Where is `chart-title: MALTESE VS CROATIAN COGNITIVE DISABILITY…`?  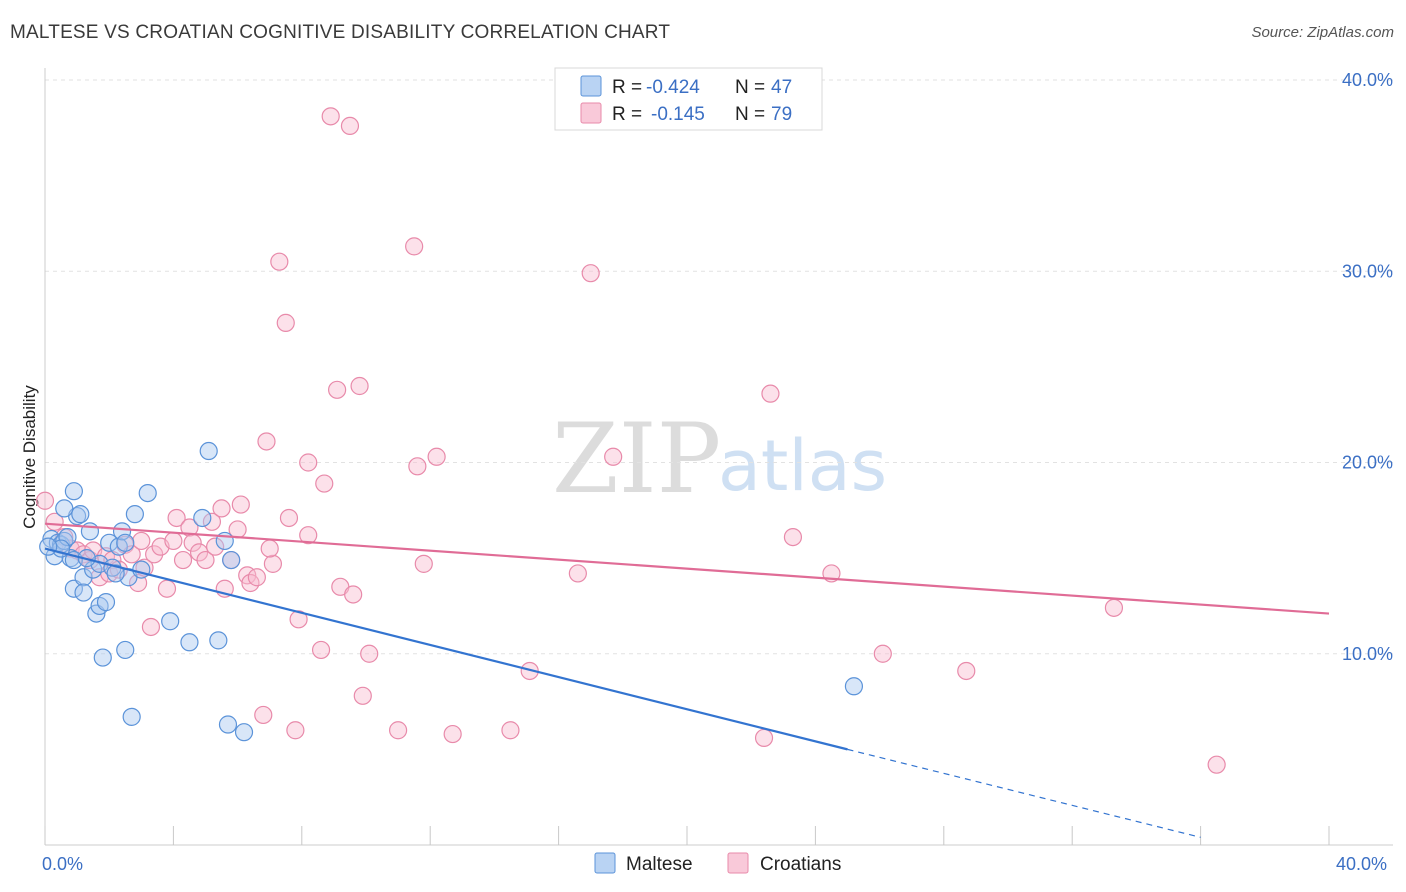
chart-title: MALTESE VS CROATIAN COGNITIVE DISABILITY… is located at coordinates (340, 32).